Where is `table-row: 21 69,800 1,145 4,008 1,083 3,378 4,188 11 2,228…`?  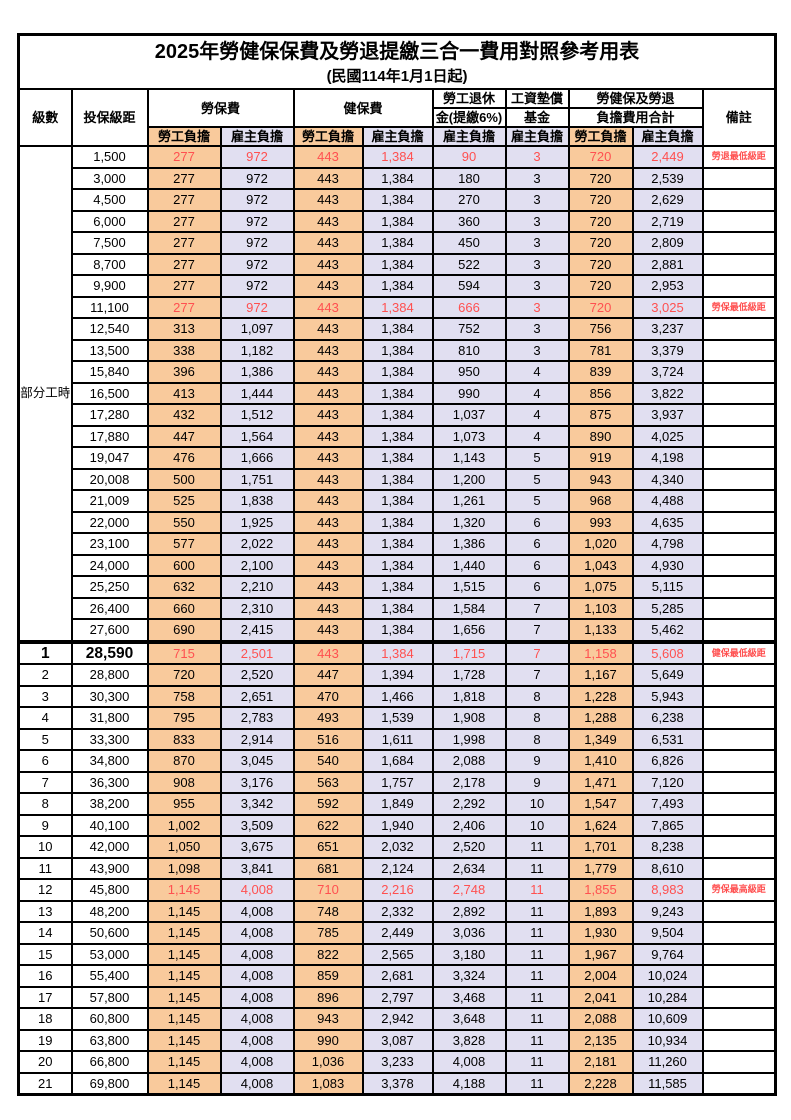
table-row: 21 69,800 1,145 4,008 1,083 3,378 4,188 11 2,228… is located at coordinates (397, 1083).